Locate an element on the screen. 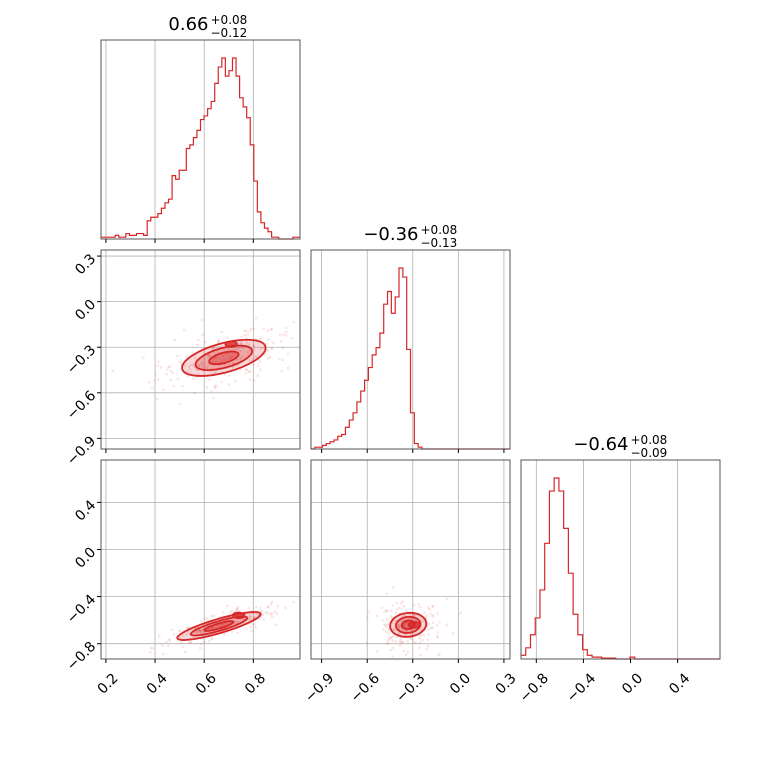 Image resolution: width=760 pixels, height=760 pixels. x-tick-label: 0.4 is located at coordinates (679, 683).